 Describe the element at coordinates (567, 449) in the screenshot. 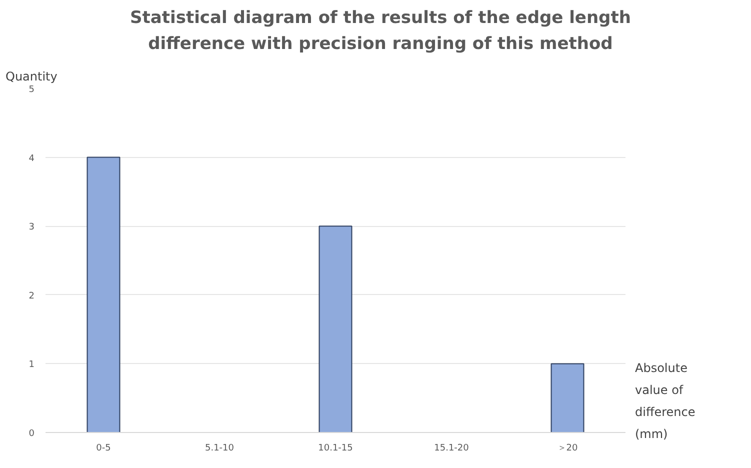

I see `x-tick-label: ＞20` at that location.